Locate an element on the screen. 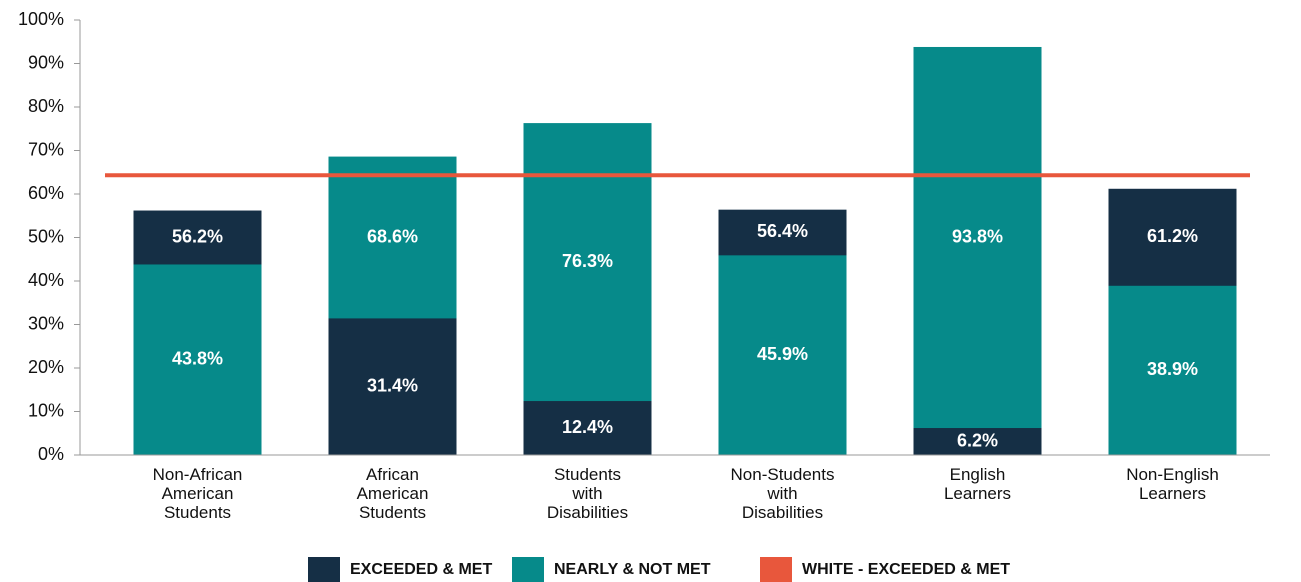  value-label: 12.4% is located at coordinates (587, 427).